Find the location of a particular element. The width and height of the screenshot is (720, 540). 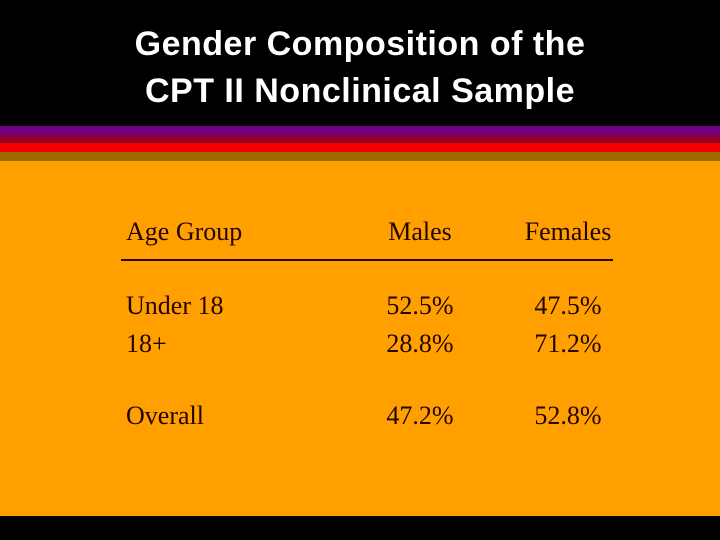

table-cell-males: 52.5% is located at coordinates (420, 305).